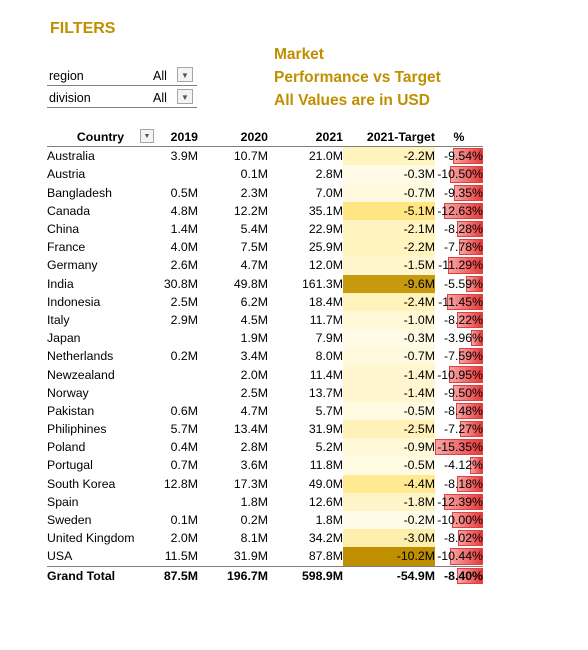 Image resolution: width=588 pixels, height=650 pixels. Describe the element at coordinates (459, 265) in the screenshot. I see `percent-variance-cell: -11.29%` at that location.